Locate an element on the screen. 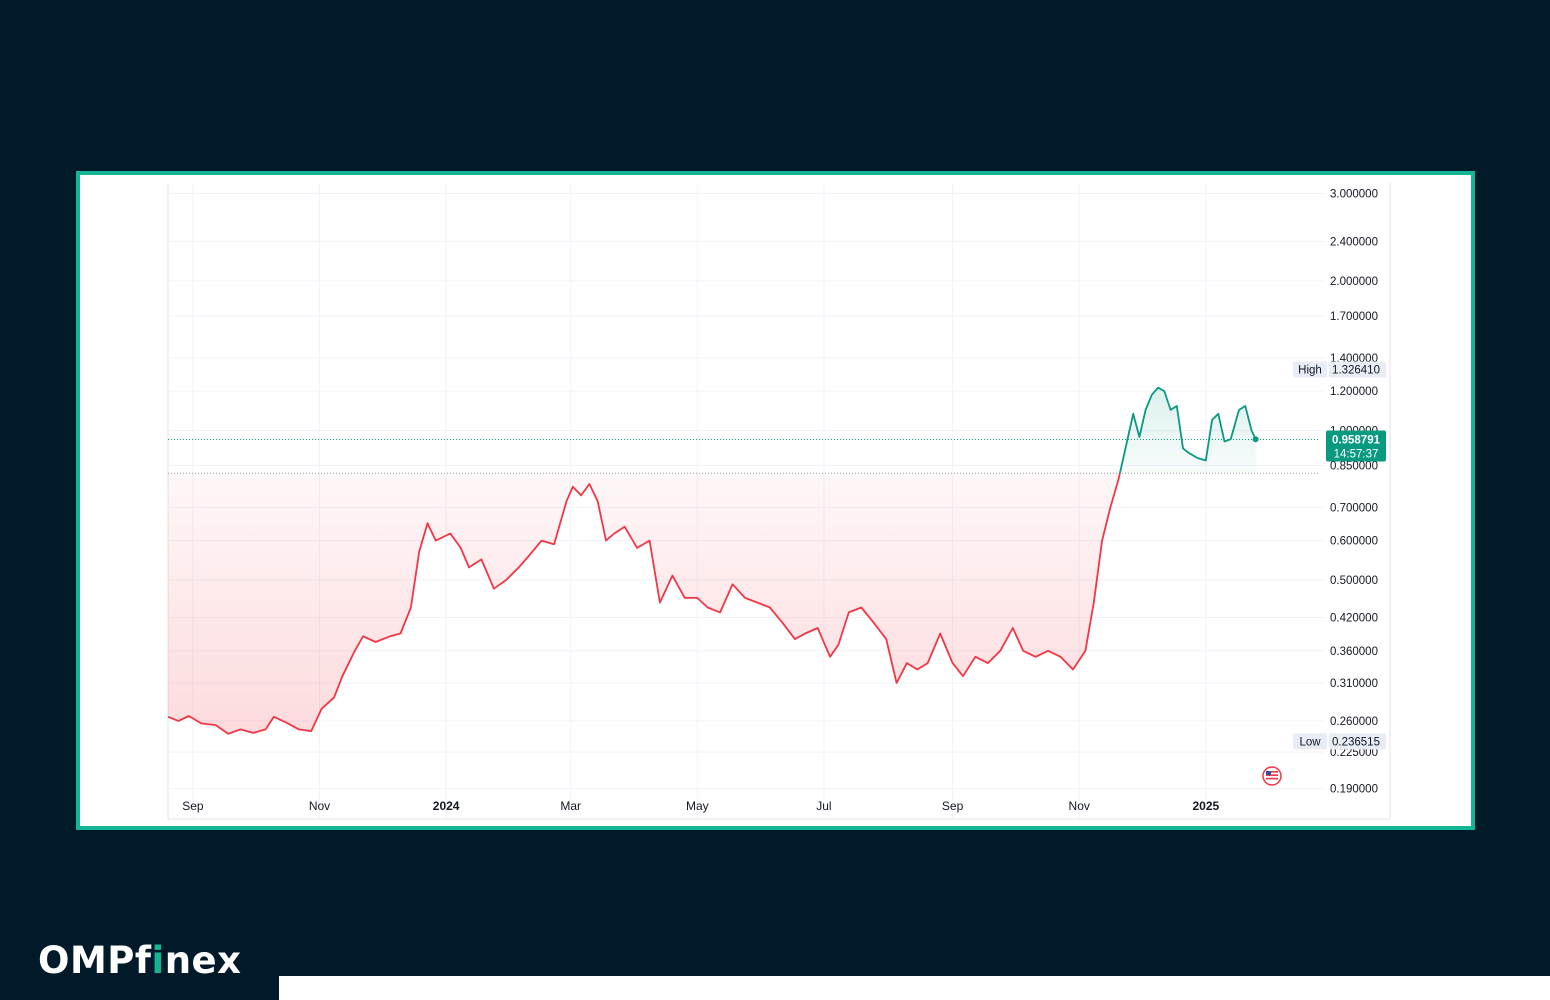 The height and width of the screenshot is (1000, 1550). y-tick-label: 2.400000 is located at coordinates (1354, 243).